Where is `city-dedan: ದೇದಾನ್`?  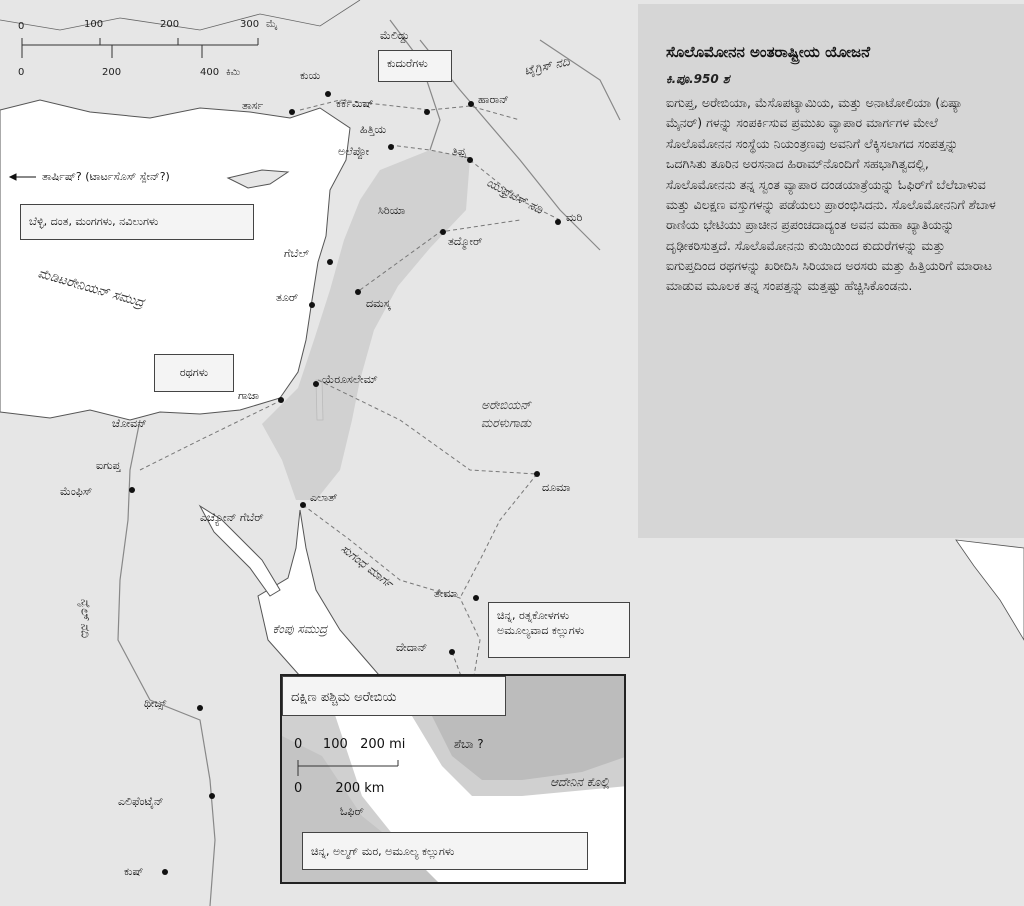
city-dedan: ದೇದಾನ್ is located at coordinates (412, 647).